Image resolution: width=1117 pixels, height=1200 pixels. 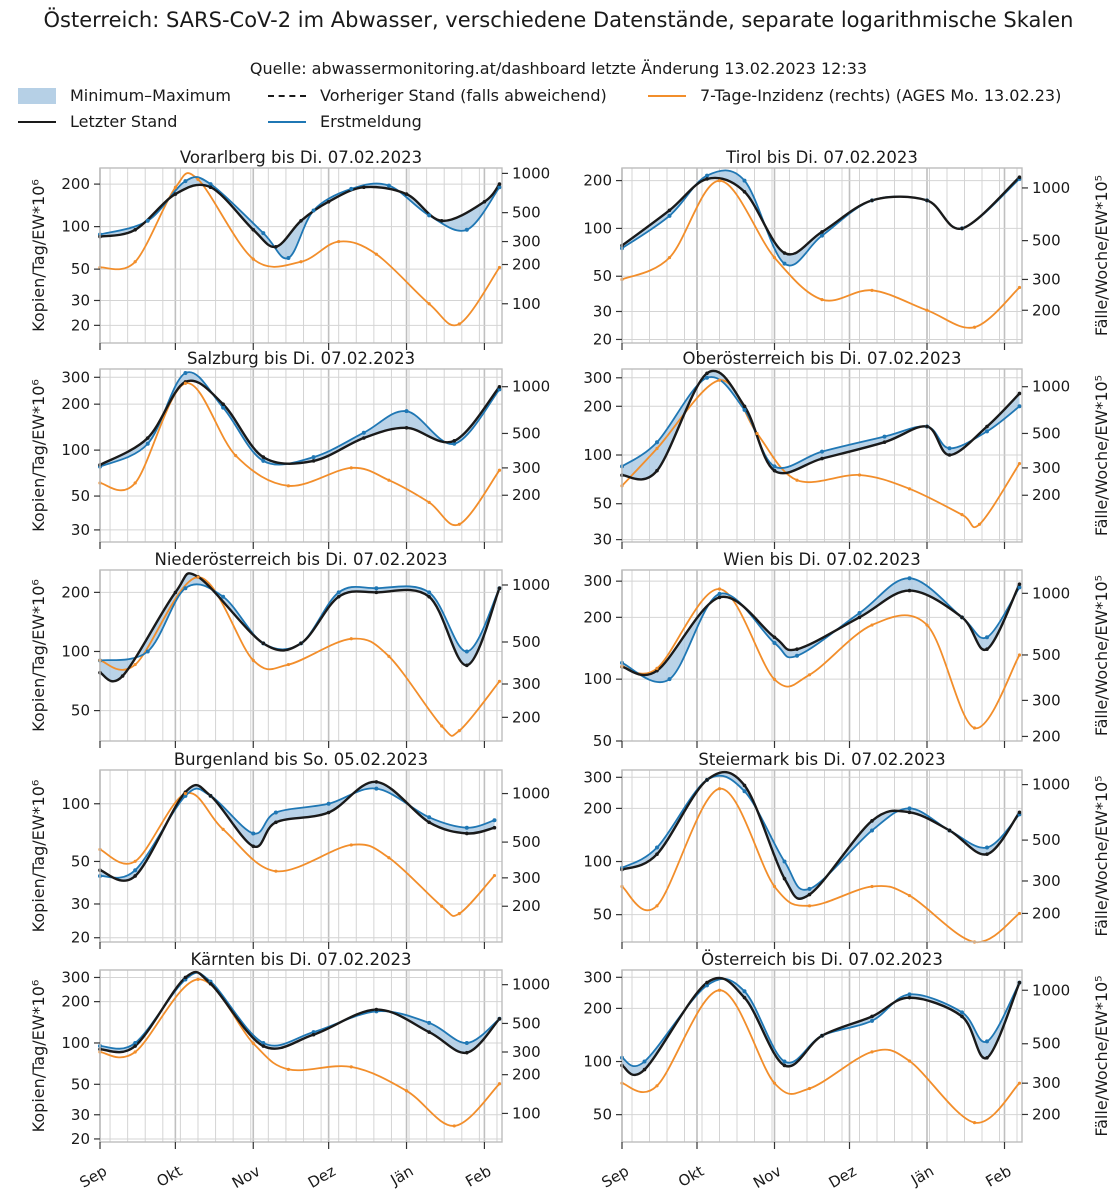 I want to click on y-tick-label: 200, so click(x=75, y=404).